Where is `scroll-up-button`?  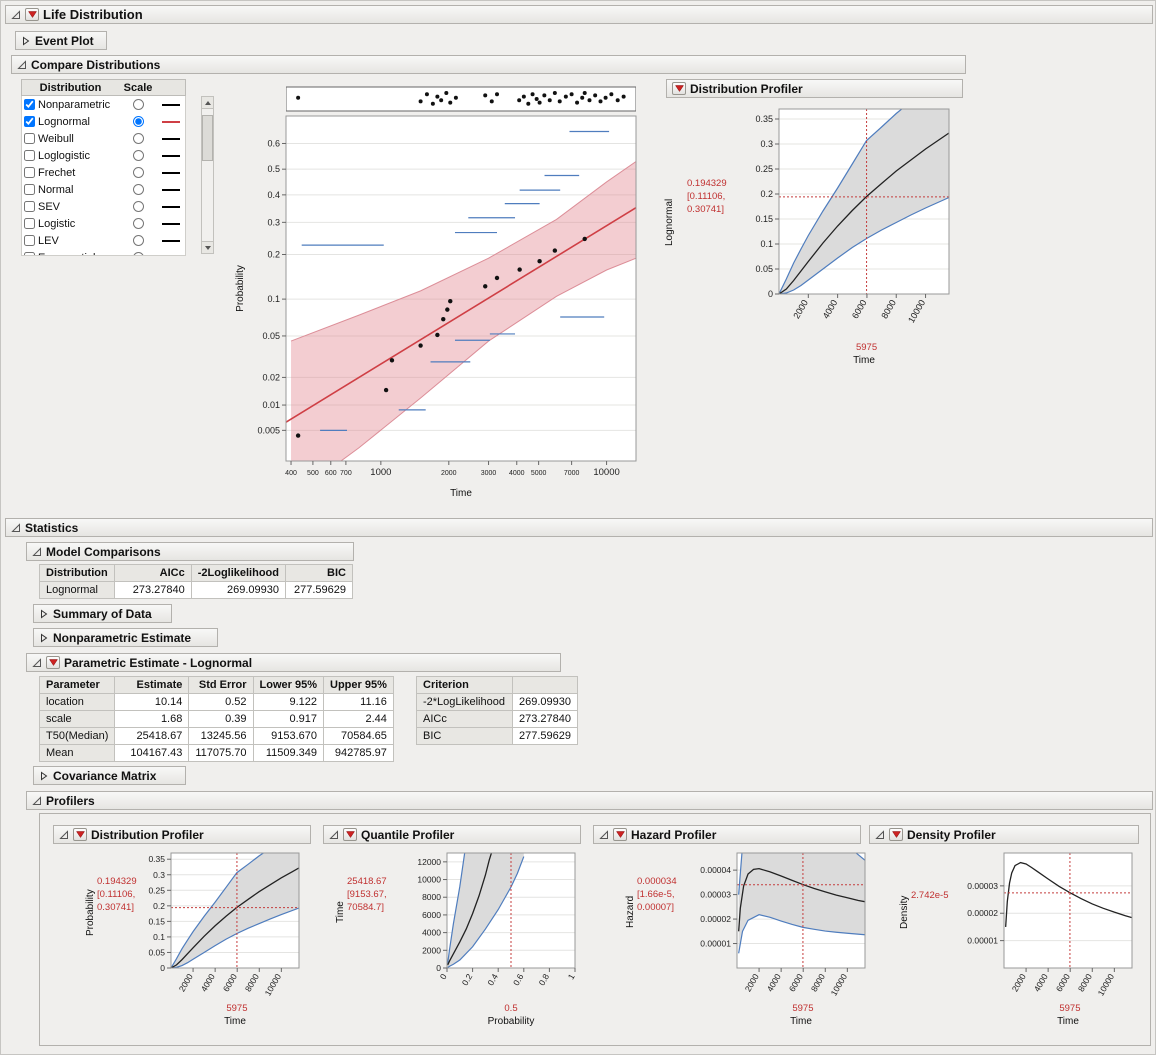
scroll-up-button is located at coordinates (207, 103).